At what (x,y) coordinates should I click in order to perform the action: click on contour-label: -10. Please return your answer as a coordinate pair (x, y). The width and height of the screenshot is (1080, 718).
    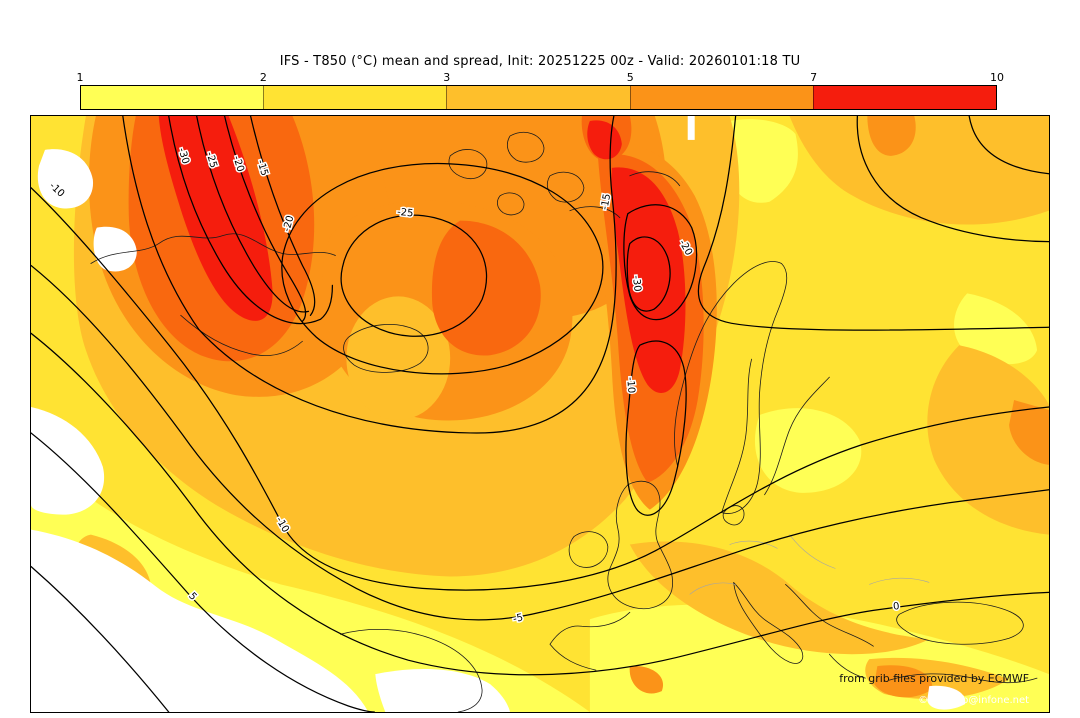
    Looking at the image, I should click on (630, 385).